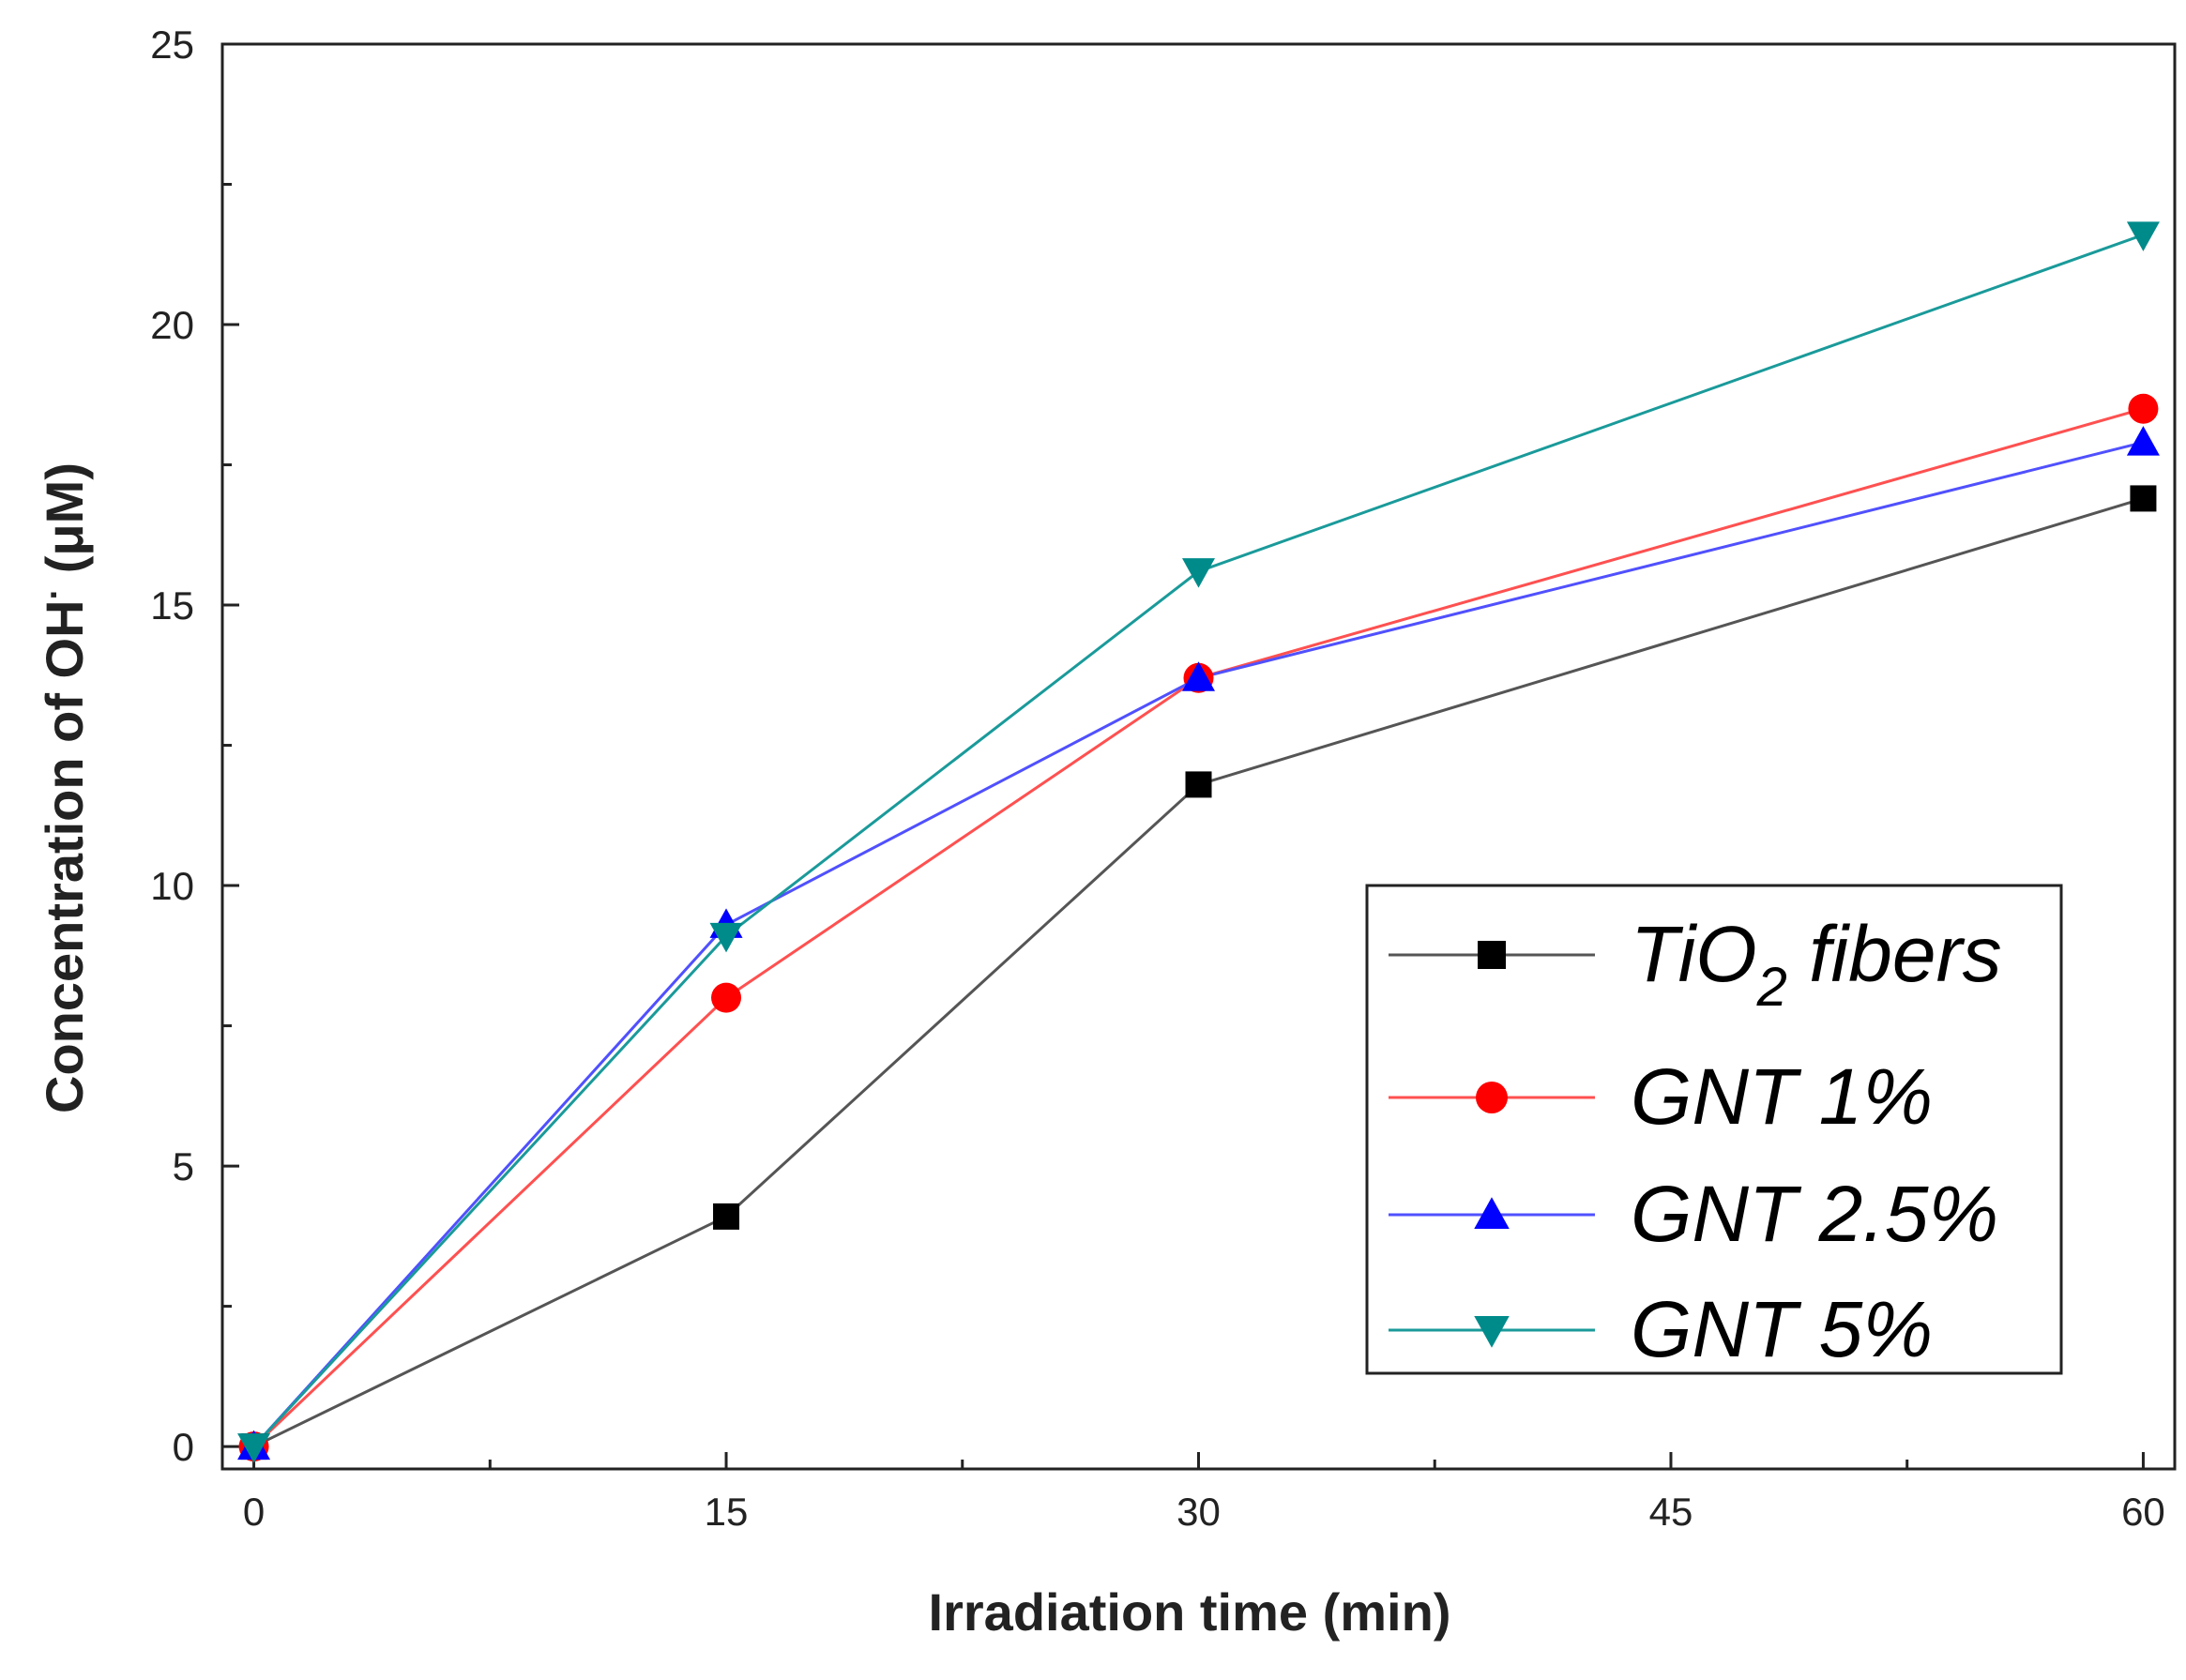 The image size is (2186, 1680). Describe the element at coordinates (1671, 1512) in the screenshot. I see `x-tick-label-45: 45` at that location.